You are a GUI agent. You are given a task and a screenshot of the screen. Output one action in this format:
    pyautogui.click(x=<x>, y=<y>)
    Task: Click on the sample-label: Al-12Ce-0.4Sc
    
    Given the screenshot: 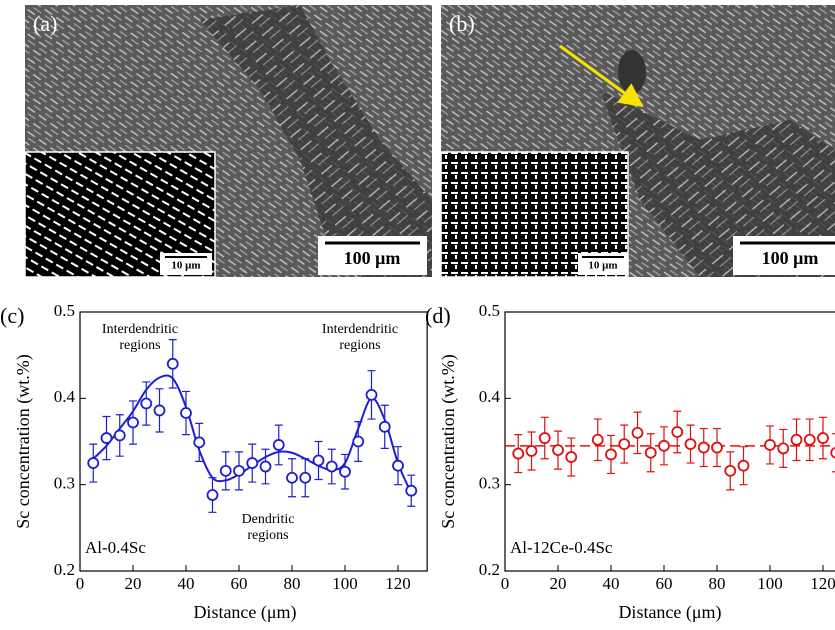 What is the action you would take?
    pyautogui.click(x=561, y=547)
    